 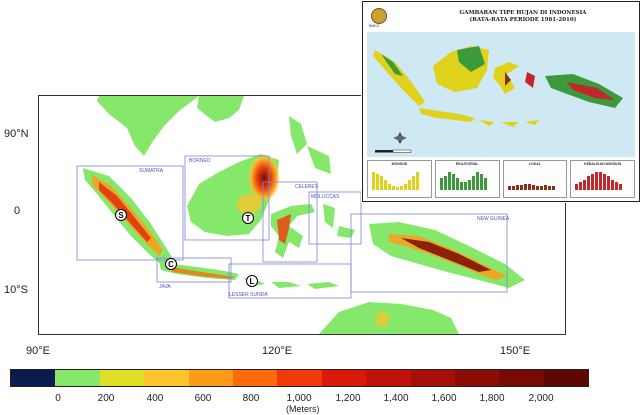 I want to click on colorbar-label: 0, so click(x=58, y=398).